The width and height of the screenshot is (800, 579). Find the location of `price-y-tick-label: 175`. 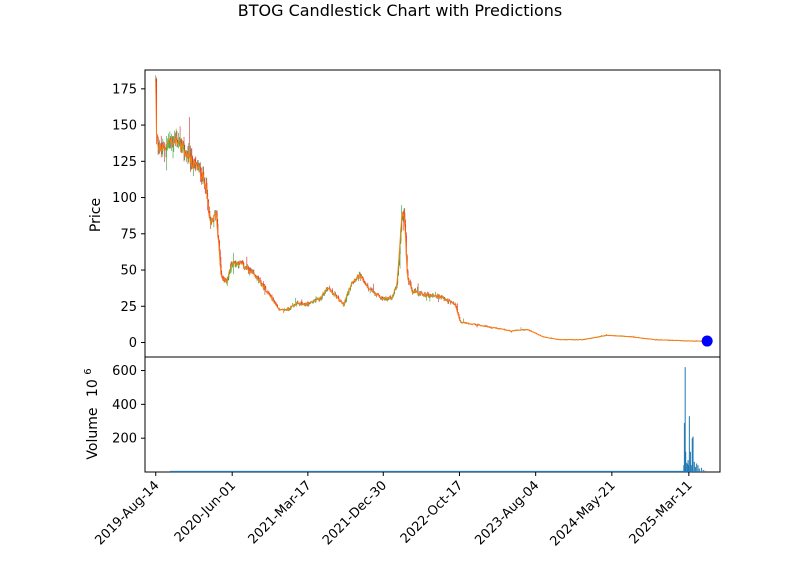

price-y-tick-label: 175 is located at coordinates (124, 89).